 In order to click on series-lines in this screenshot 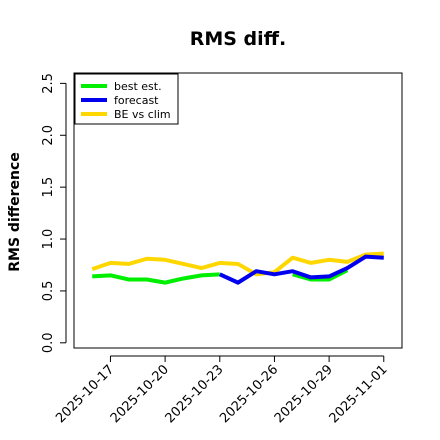, I will do `click(237, 268)`.